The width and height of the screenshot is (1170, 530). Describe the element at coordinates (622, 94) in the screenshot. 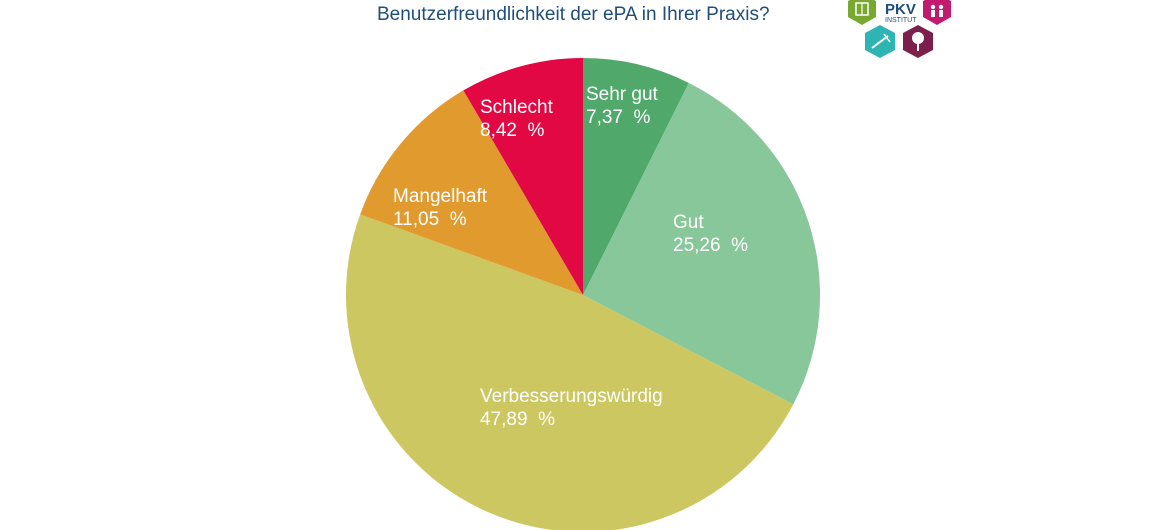

I see `slice-label: Sehr gut` at that location.